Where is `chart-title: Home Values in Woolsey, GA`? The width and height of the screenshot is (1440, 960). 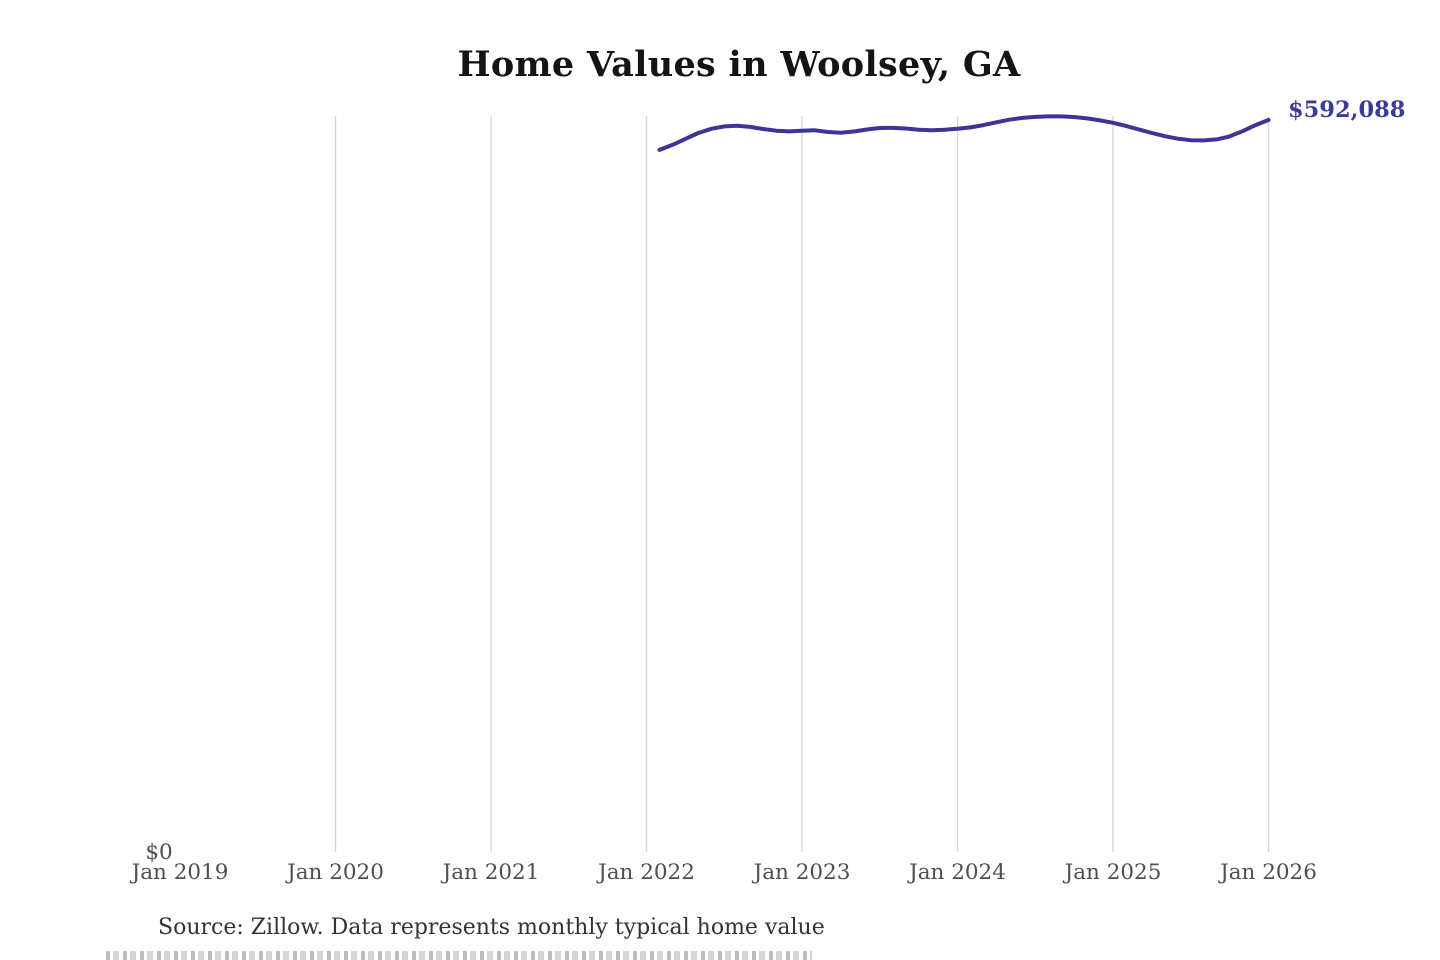 chart-title: Home Values in Woolsey, GA is located at coordinates (739, 64).